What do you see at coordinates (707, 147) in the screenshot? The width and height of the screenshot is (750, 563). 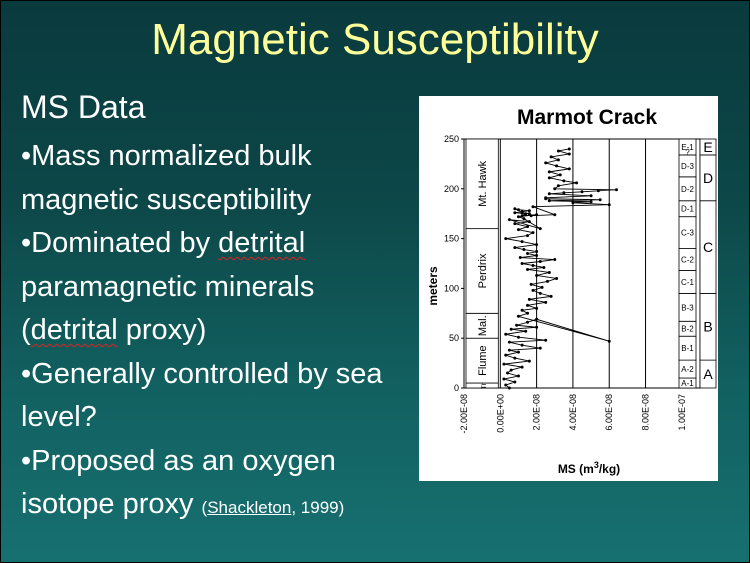 I see `unit-label: E` at bounding box center [707, 147].